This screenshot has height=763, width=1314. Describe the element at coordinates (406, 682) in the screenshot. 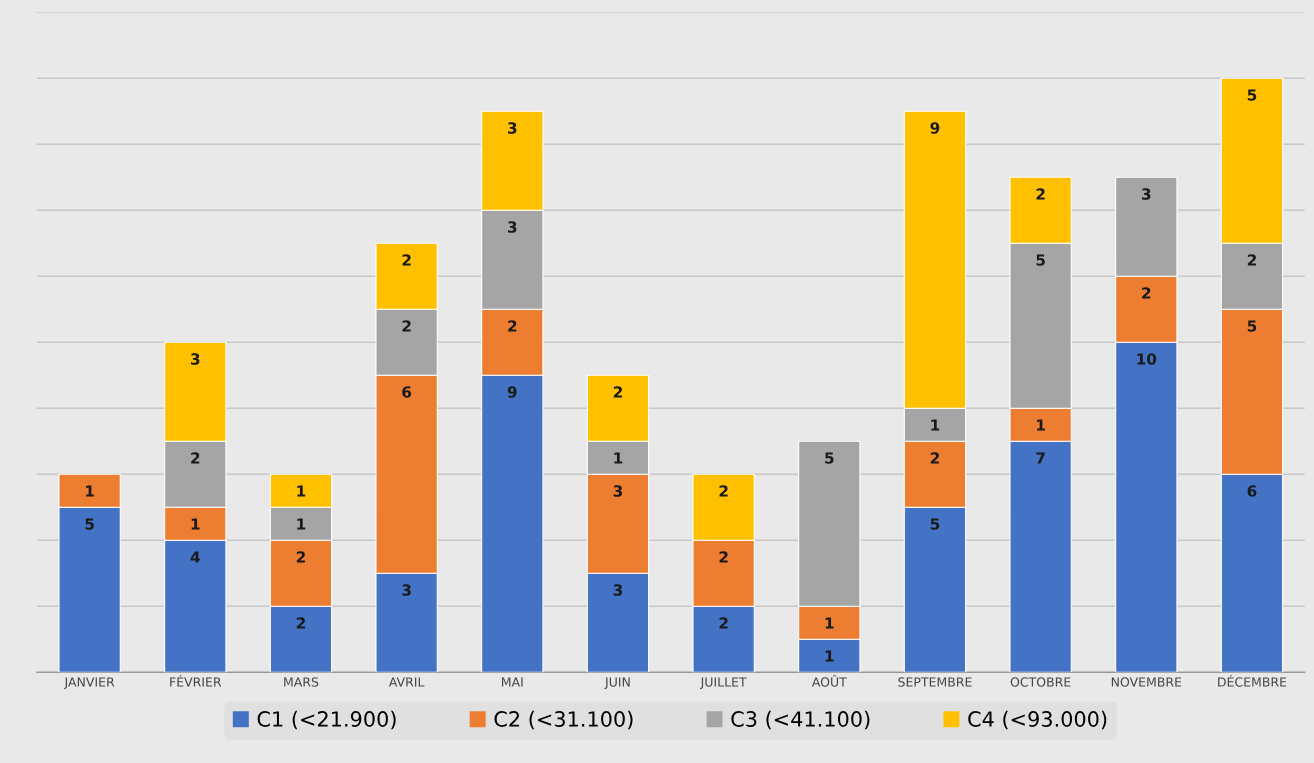

I see `x-tick-label: AVRIL` at that location.